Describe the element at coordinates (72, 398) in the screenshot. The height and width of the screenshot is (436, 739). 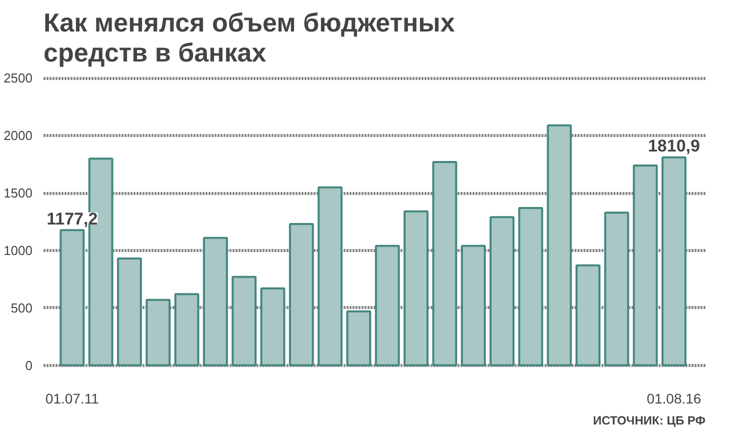
I see `x-tick-label: 01.07.11` at that location.